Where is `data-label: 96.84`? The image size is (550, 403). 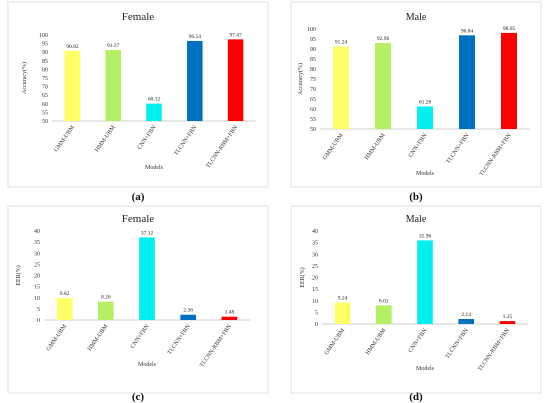 data-label: 96.84 is located at coordinates (467, 31).